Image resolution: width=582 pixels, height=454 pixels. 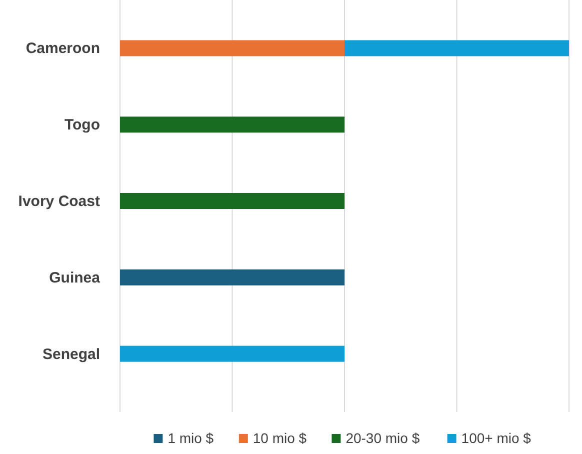 I want to click on y-tick-label: Cameroon, so click(x=63, y=49).